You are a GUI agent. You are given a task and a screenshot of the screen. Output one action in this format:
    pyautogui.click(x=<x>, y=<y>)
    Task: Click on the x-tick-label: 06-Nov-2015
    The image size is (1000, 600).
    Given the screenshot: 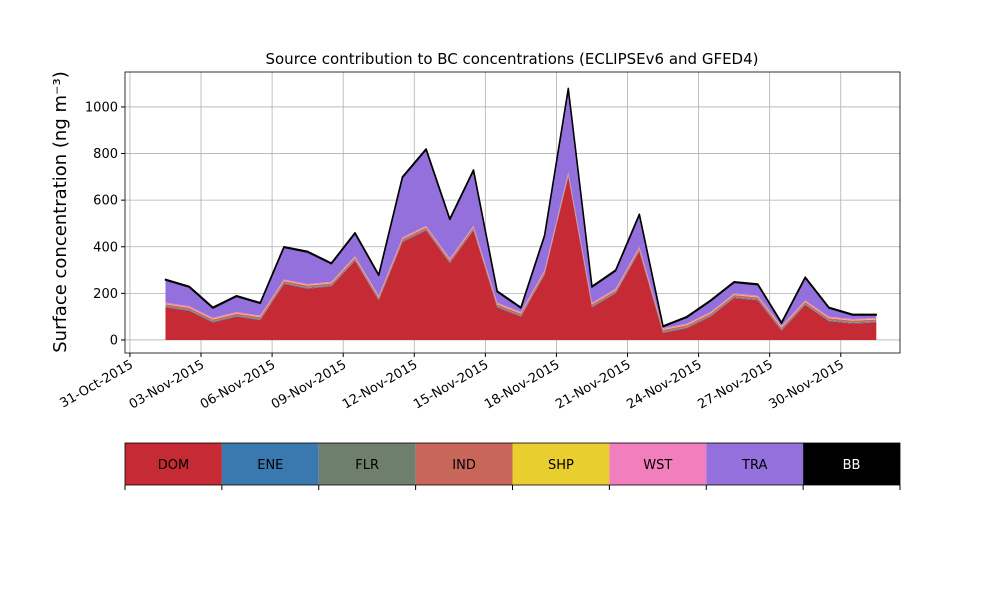 What is the action you would take?
    pyautogui.click(x=238, y=384)
    